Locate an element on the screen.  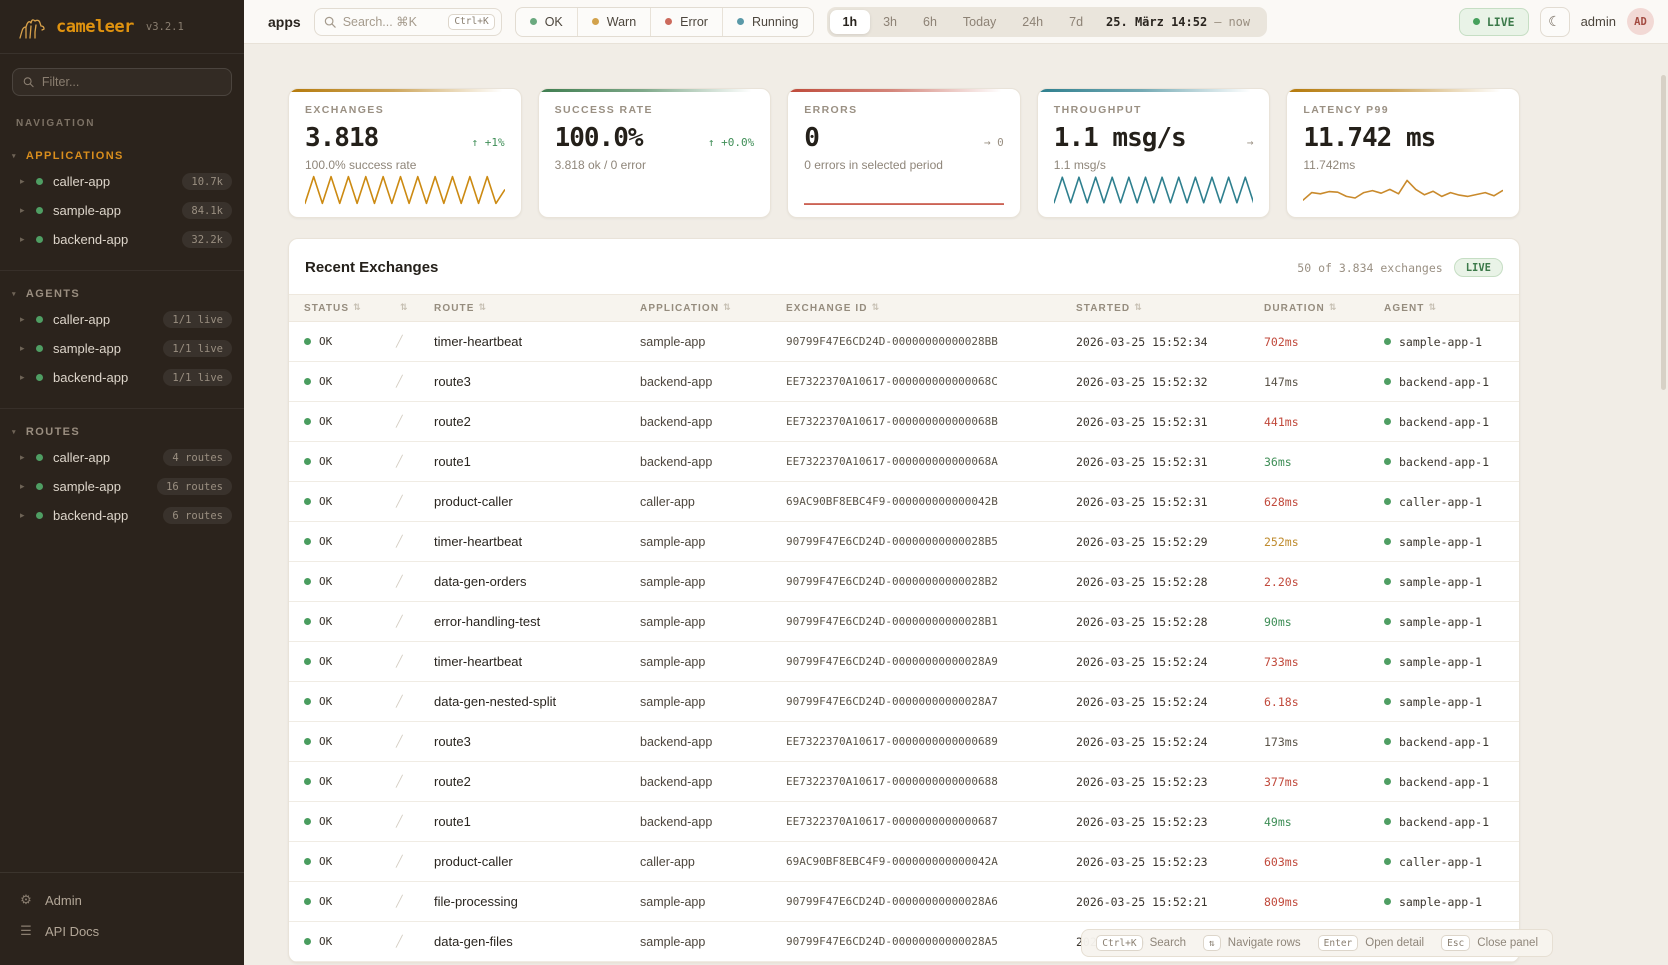
time-range-button: 3h is located at coordinates (890, 21).